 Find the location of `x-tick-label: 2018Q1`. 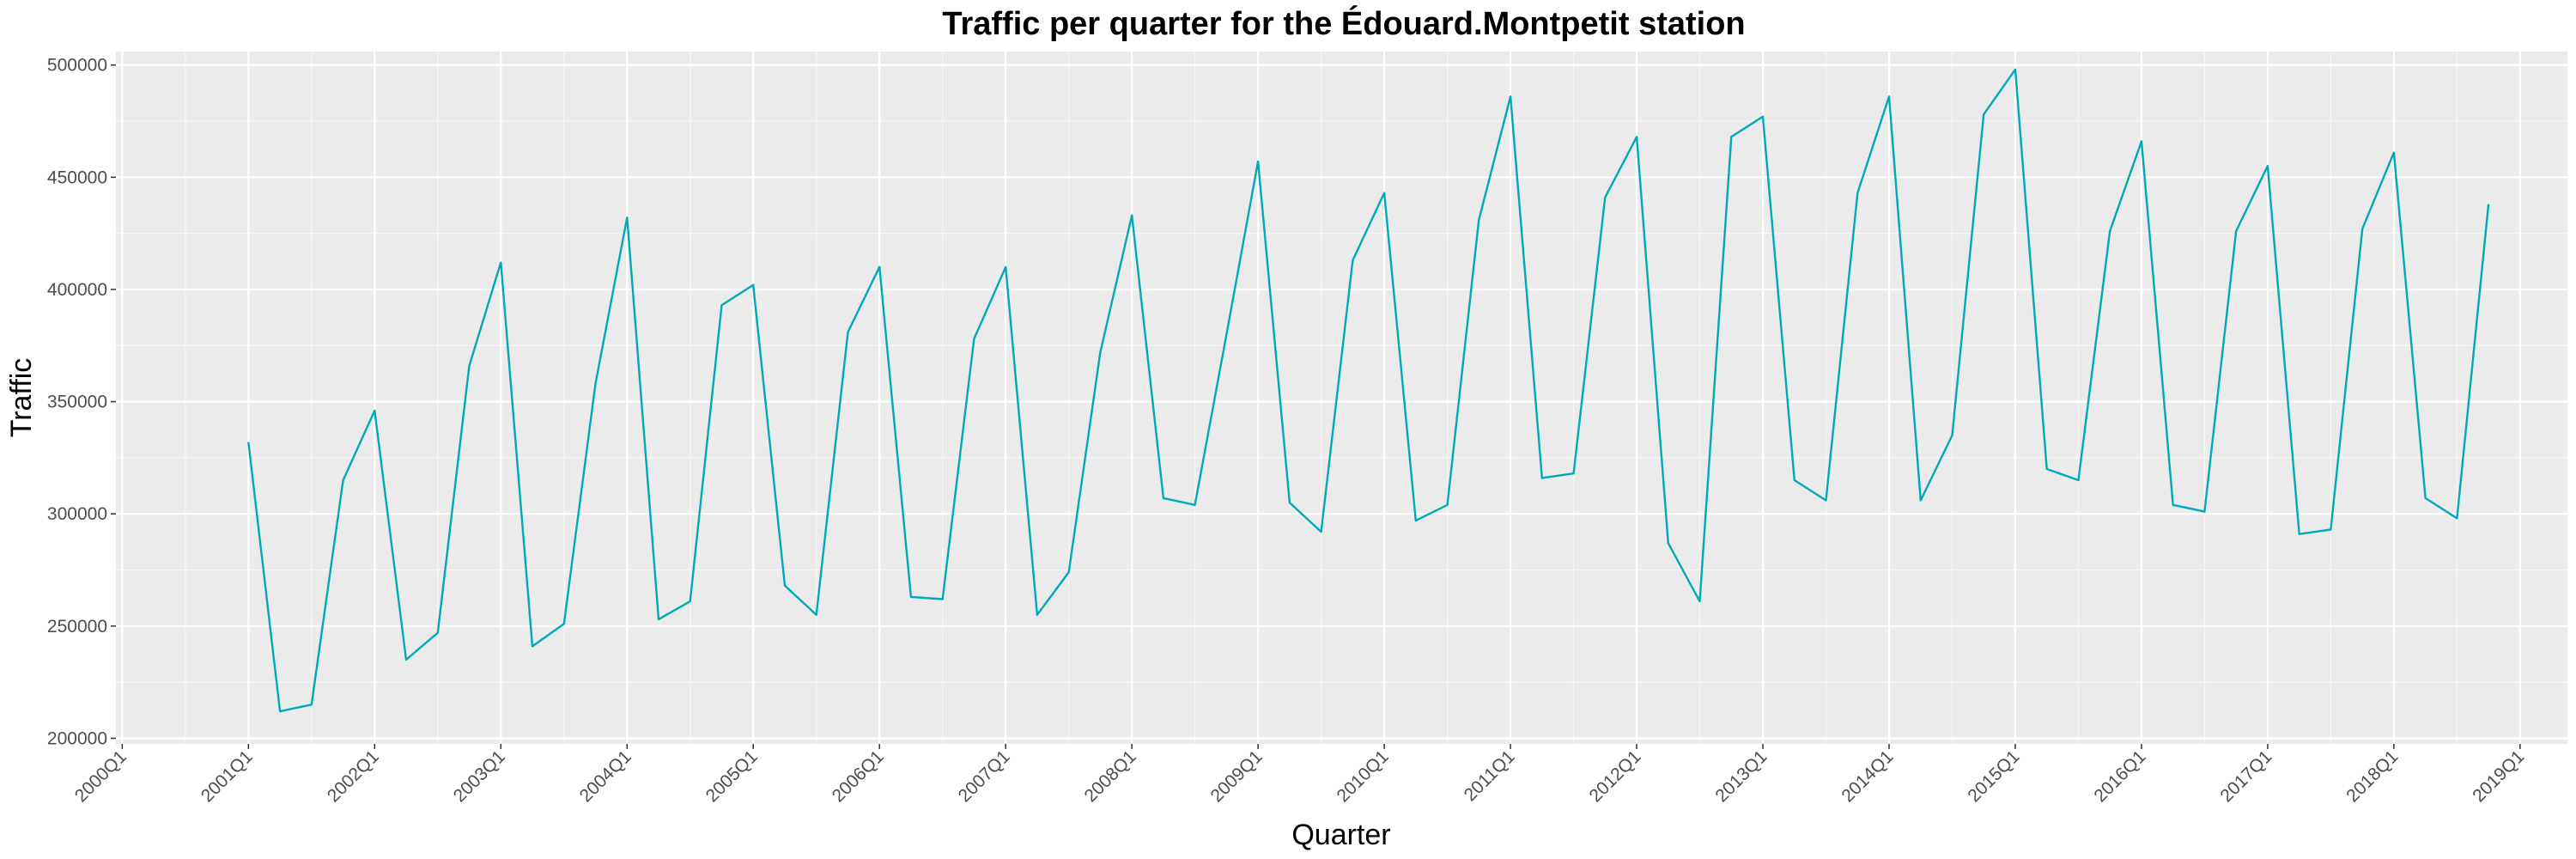

x-tick-label: 2018Q1 is located at coordinates (2372, 776).